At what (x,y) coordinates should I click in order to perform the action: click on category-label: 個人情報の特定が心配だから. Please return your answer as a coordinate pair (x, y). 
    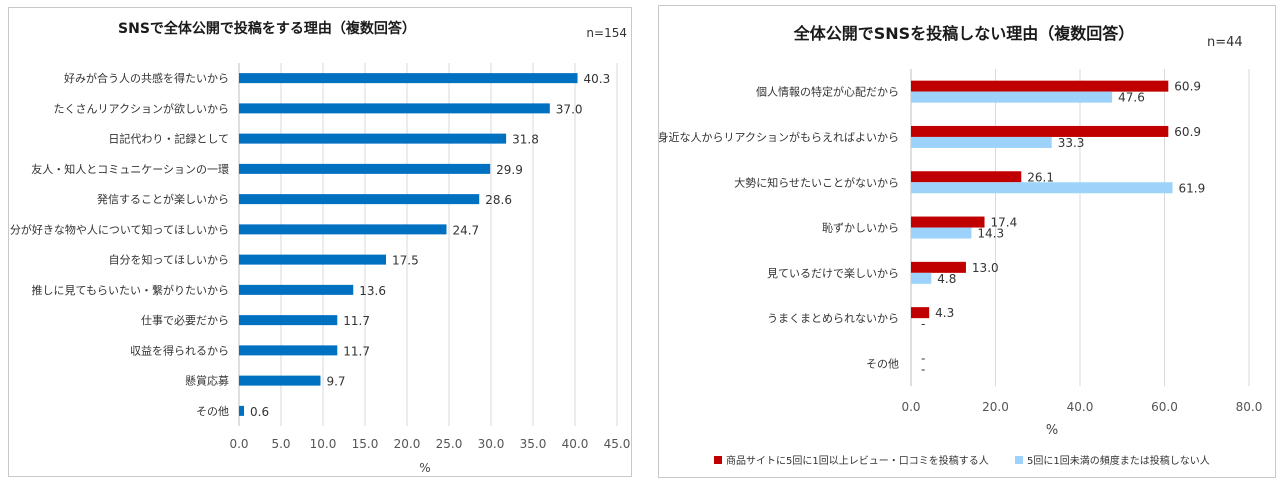
    Looking at the image, I should click on (827, 92).